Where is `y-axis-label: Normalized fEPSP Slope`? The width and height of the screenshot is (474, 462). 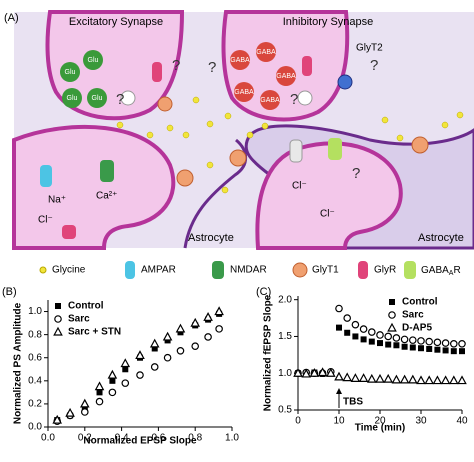
y-axis-label: Normalized fEPSP Slope is located at coordinates (268, 352).